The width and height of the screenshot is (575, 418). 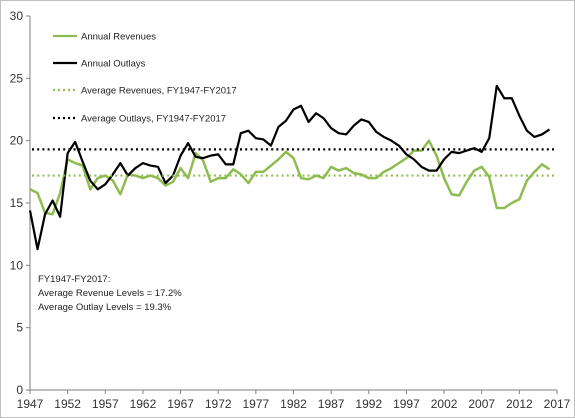 I want to click on x-tick-label: 1947, so click(x=30, y=404).